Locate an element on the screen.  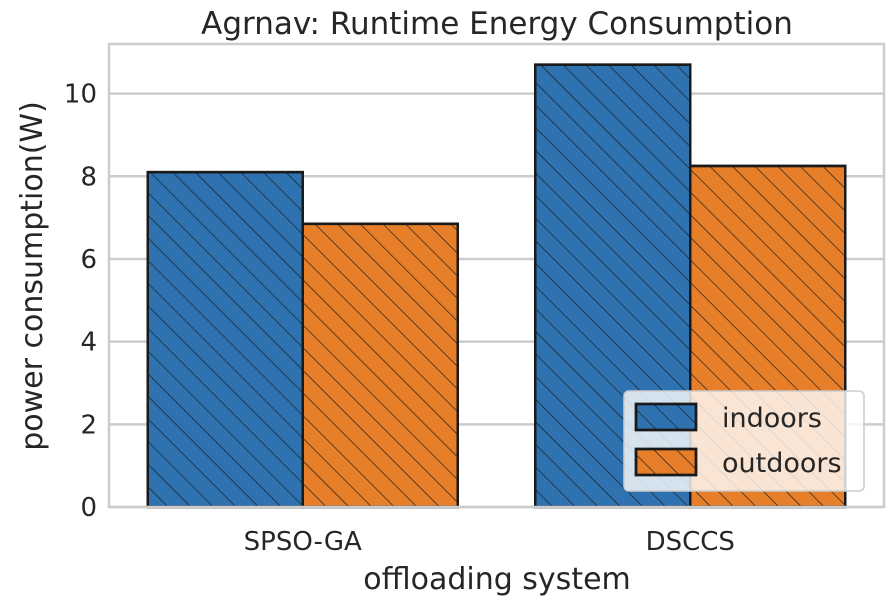
y-axis-label: power consumption(W) is located at coordinates (32, 276).